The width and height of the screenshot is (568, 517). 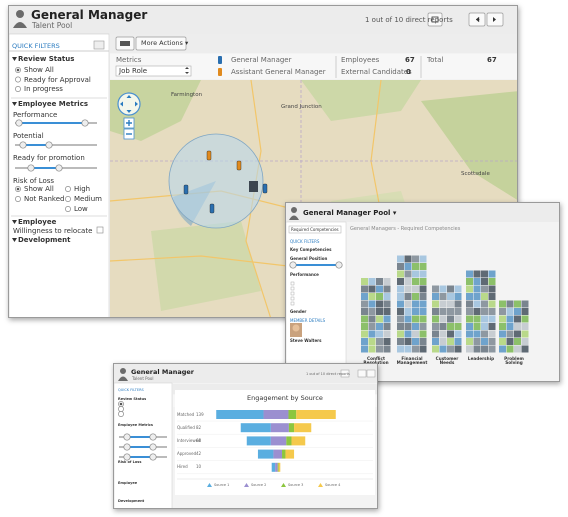 I want to click on select-value: Job Role, so click(x=133, y=71).